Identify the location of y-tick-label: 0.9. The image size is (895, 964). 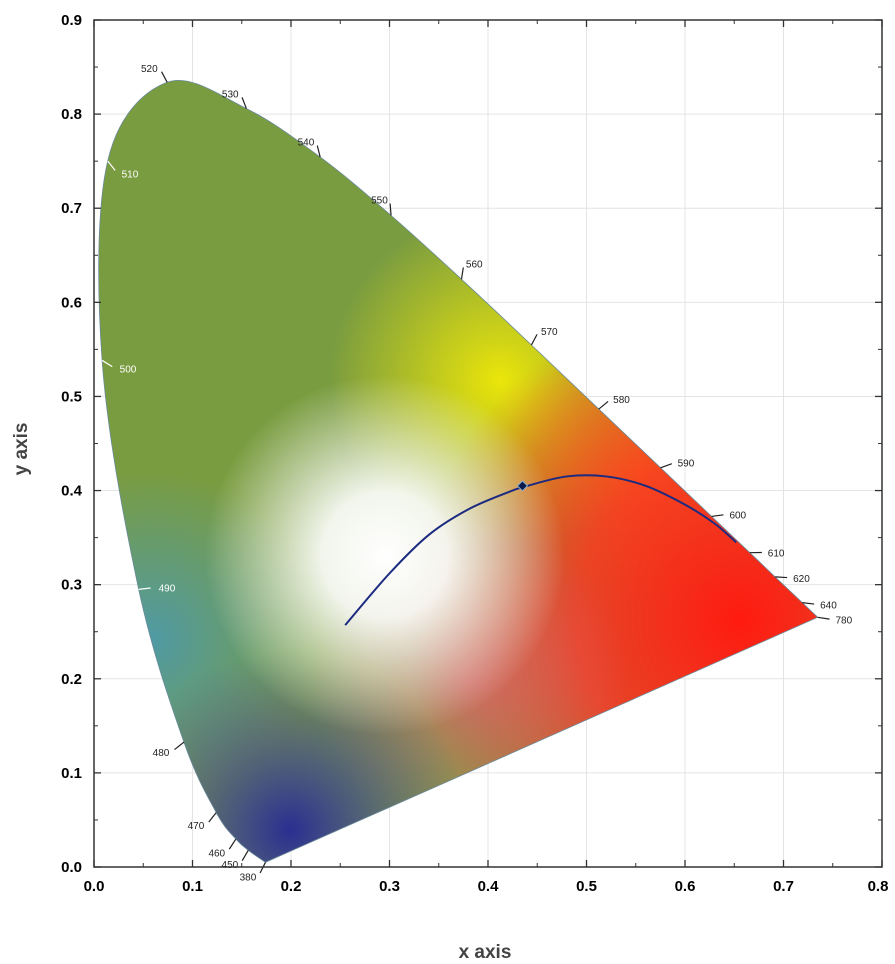
(71, 20).